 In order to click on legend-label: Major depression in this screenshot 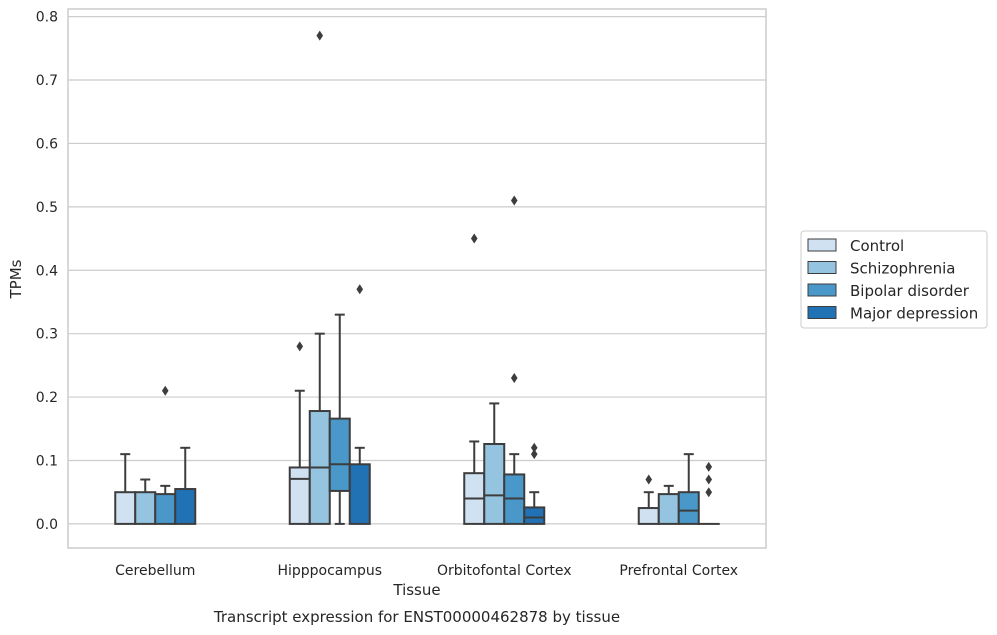, I will do `click(914, 314)`.